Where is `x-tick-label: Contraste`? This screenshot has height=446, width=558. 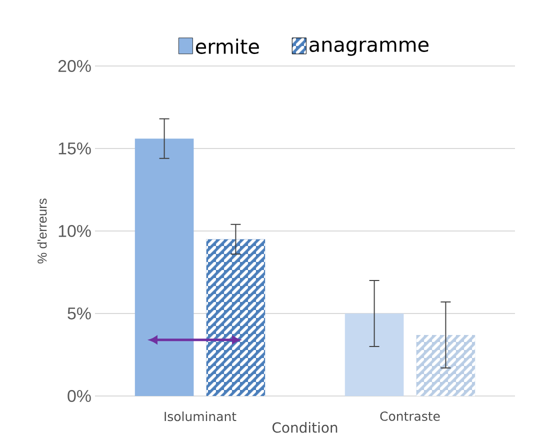 x-tick-label: Contraste is located at coordinates (410, 416).